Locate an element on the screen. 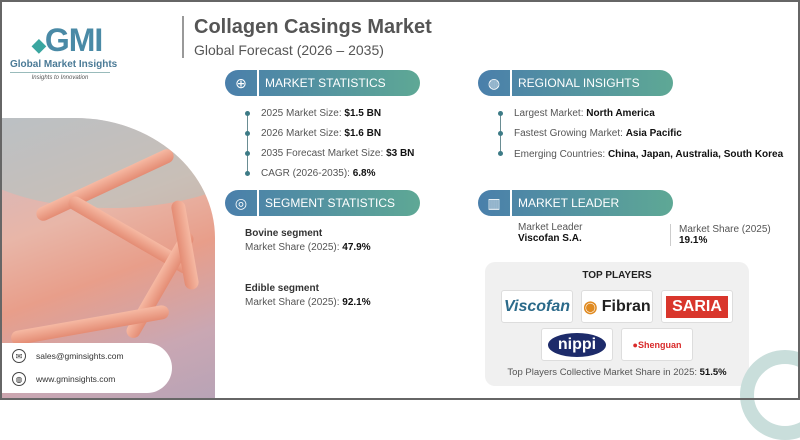  stat-row: 2026 Market Size: $1.6 BN is located at coordinates (329, 133).